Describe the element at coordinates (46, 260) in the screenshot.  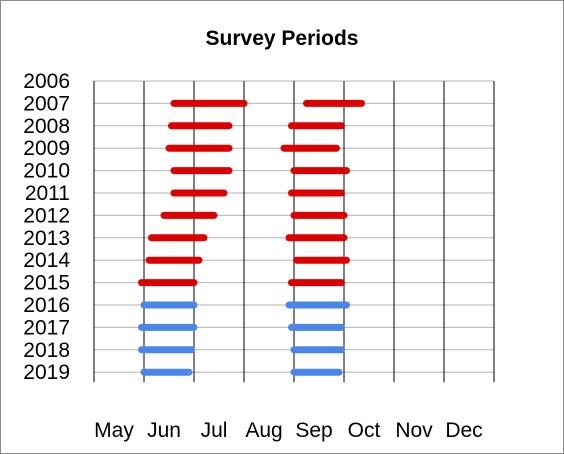
I see `y-tick-label: 2014` at that location.